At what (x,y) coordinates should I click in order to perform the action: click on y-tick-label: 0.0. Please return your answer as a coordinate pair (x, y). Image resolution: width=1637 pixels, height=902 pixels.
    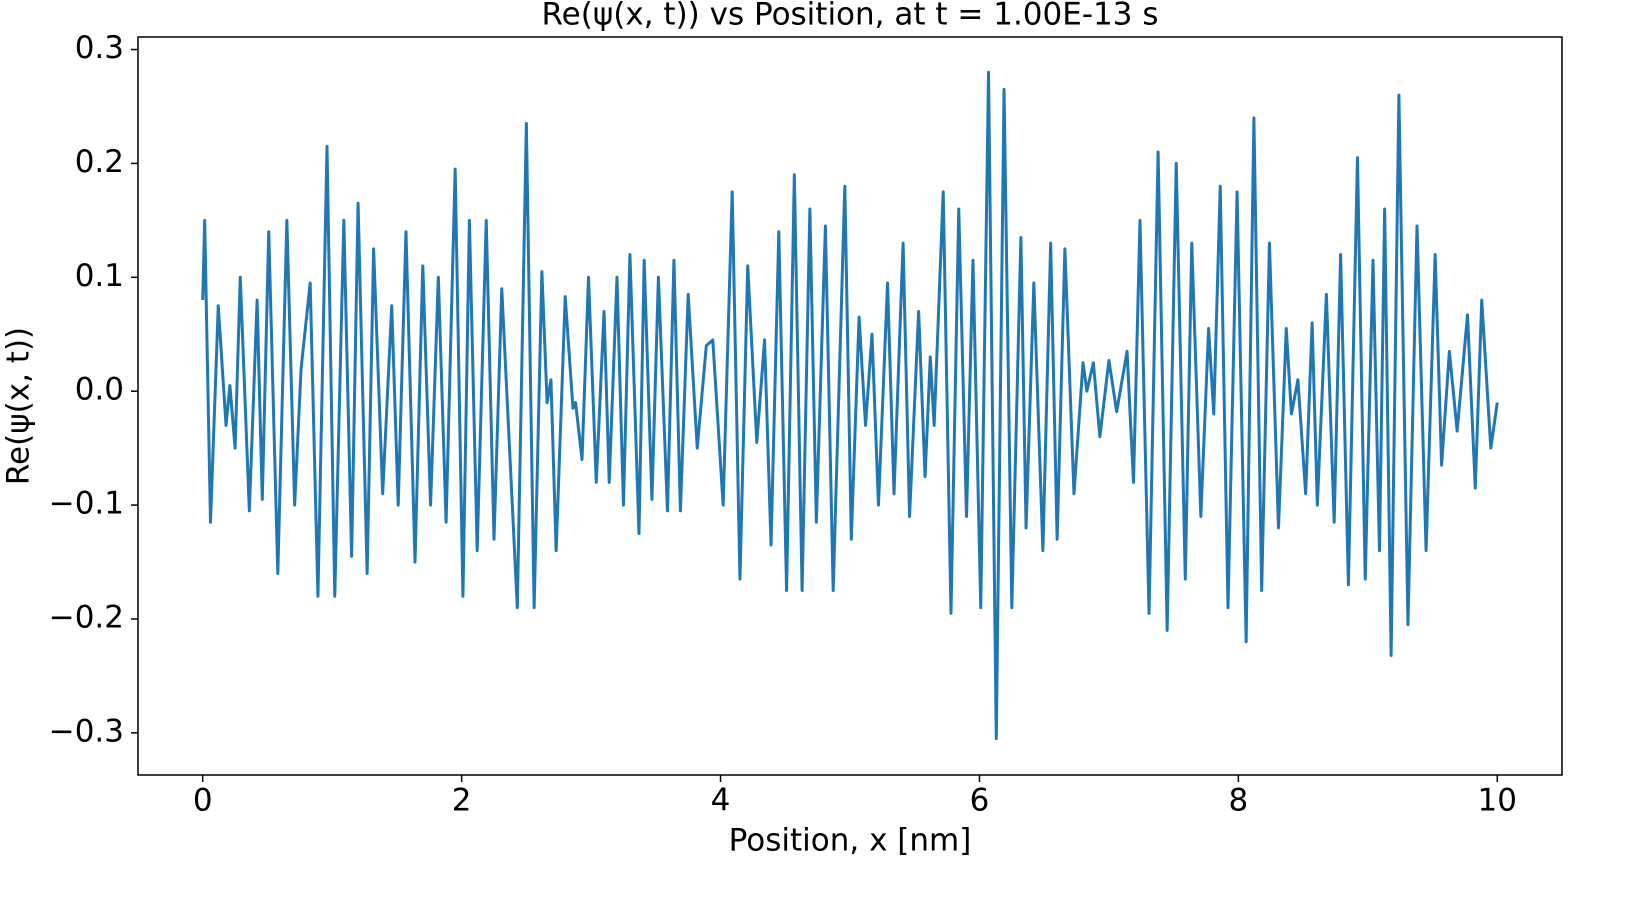
    Looking at the image, I should click on (99, 390).